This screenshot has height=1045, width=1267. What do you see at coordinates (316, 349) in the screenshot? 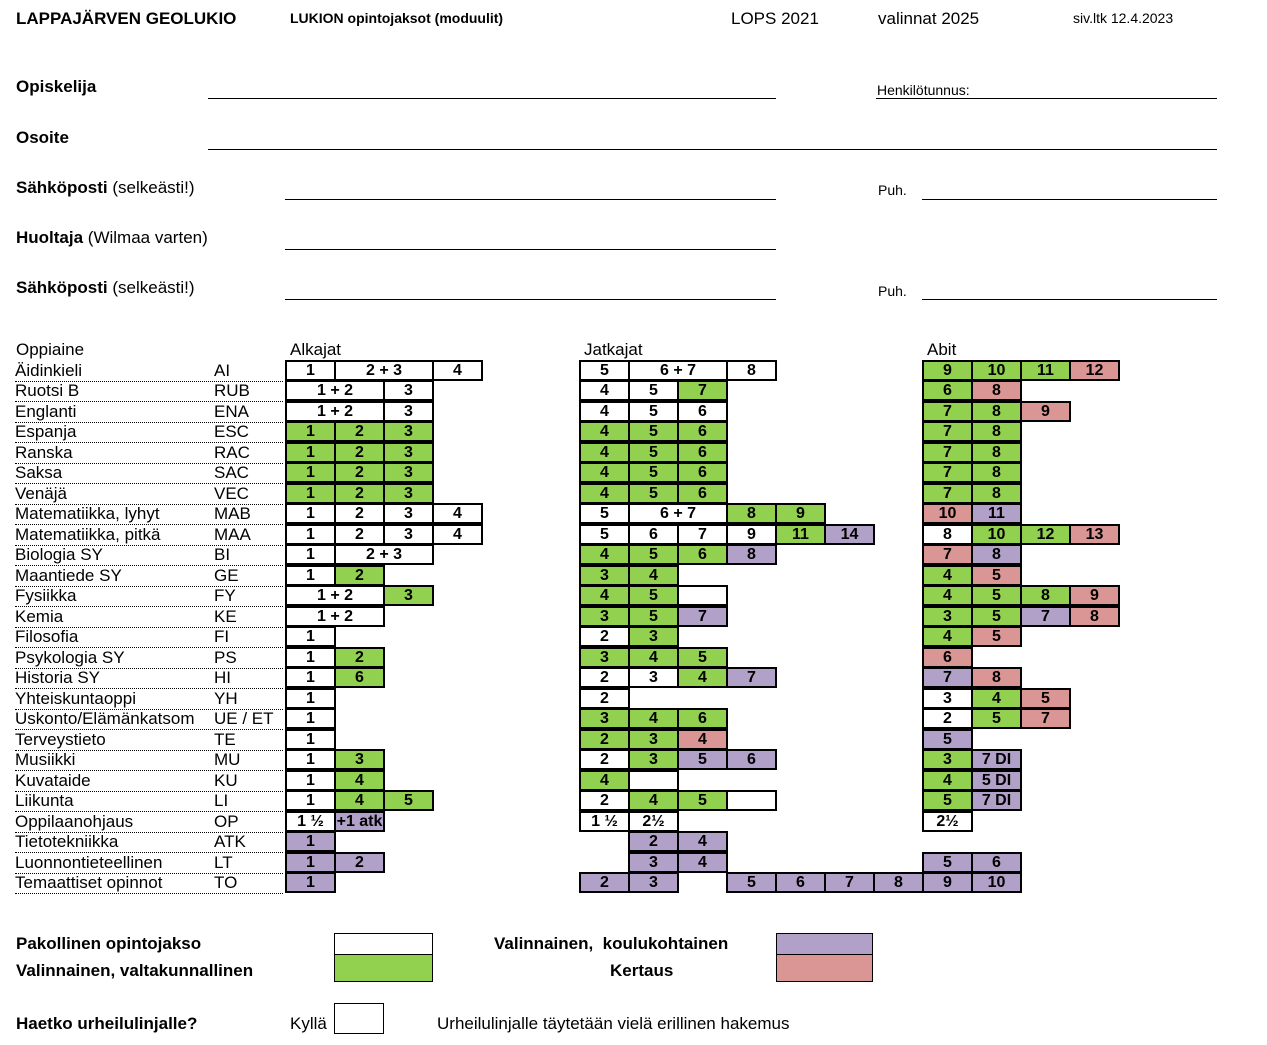
I see `table-header: Alkajat` at bounding box center [316, 349].